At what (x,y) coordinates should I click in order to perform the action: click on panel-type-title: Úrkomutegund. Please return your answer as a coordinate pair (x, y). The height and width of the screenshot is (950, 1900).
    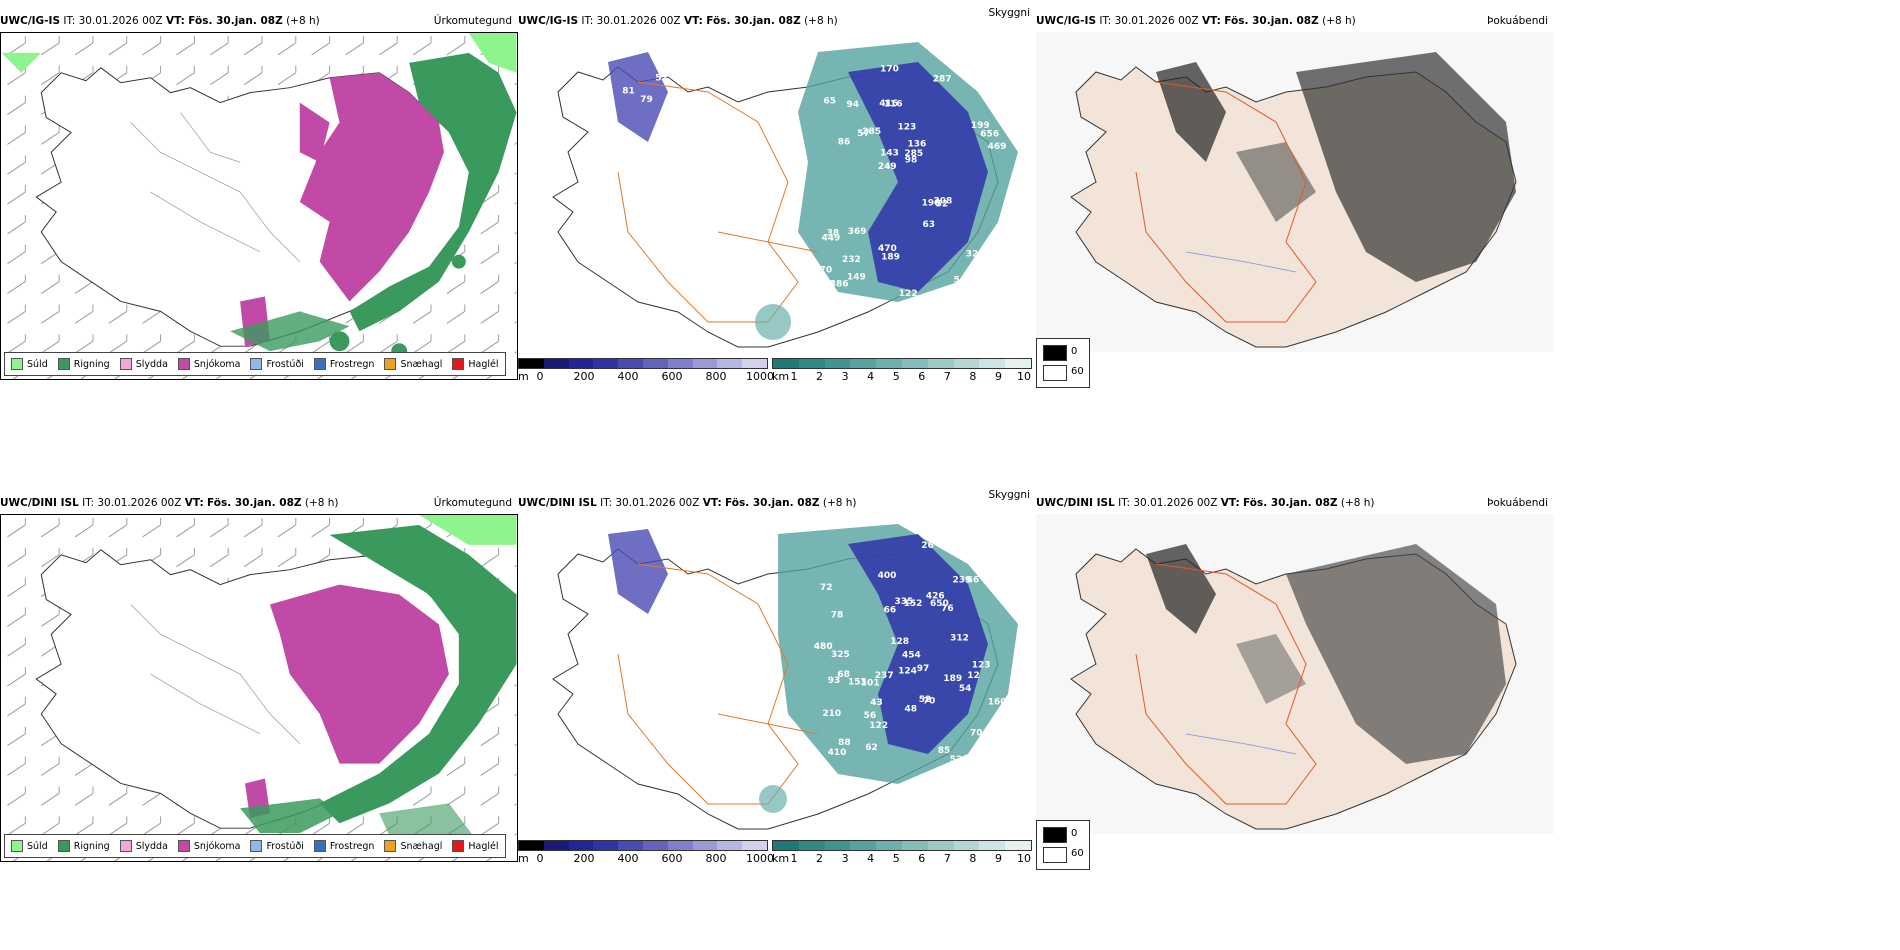
    Looking at the image, I should click on (472, 21).